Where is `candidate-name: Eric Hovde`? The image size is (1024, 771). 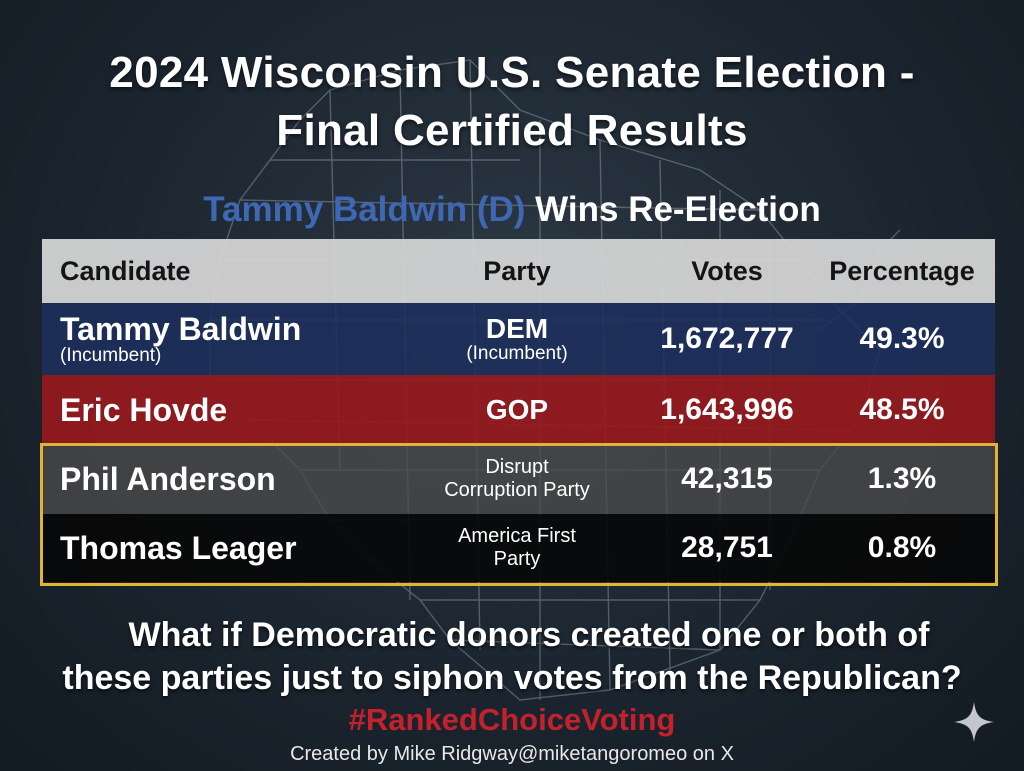 candidate-name: Eric Hovde is located at coordinates (144, 409).